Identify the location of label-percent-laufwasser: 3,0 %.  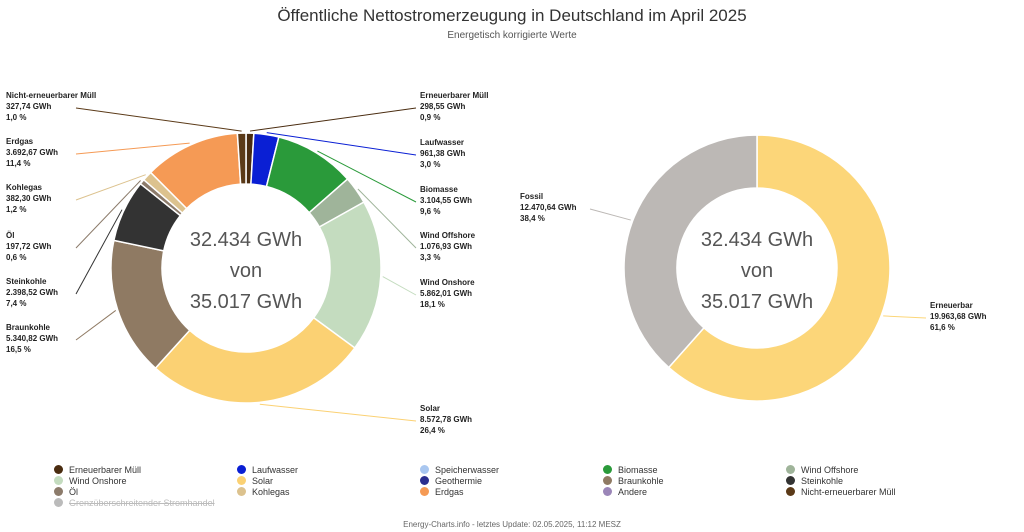
(430, 164).